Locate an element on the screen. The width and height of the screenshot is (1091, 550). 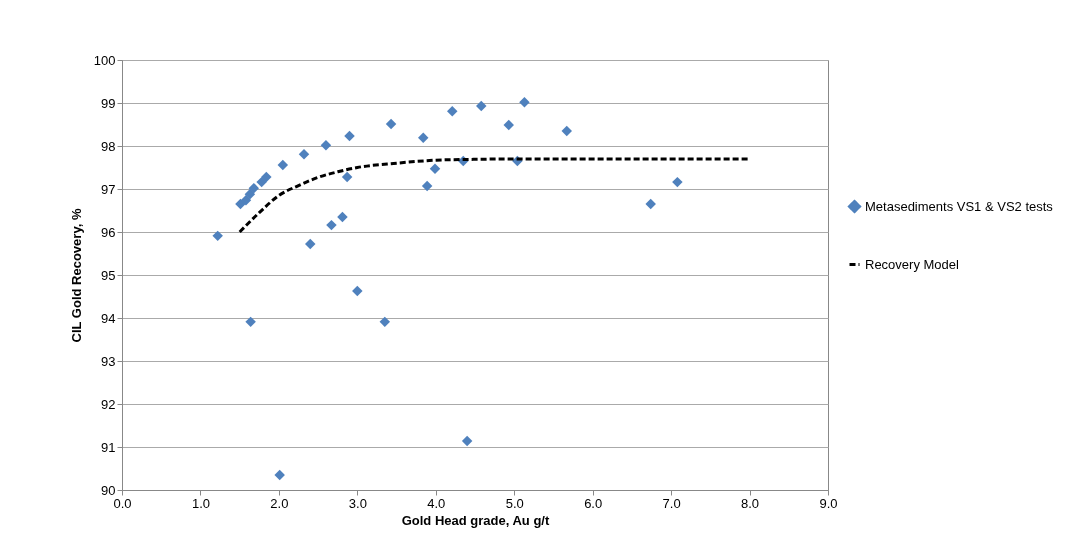
x-tick-label: 9.0 is located at coordinates (828, 503).